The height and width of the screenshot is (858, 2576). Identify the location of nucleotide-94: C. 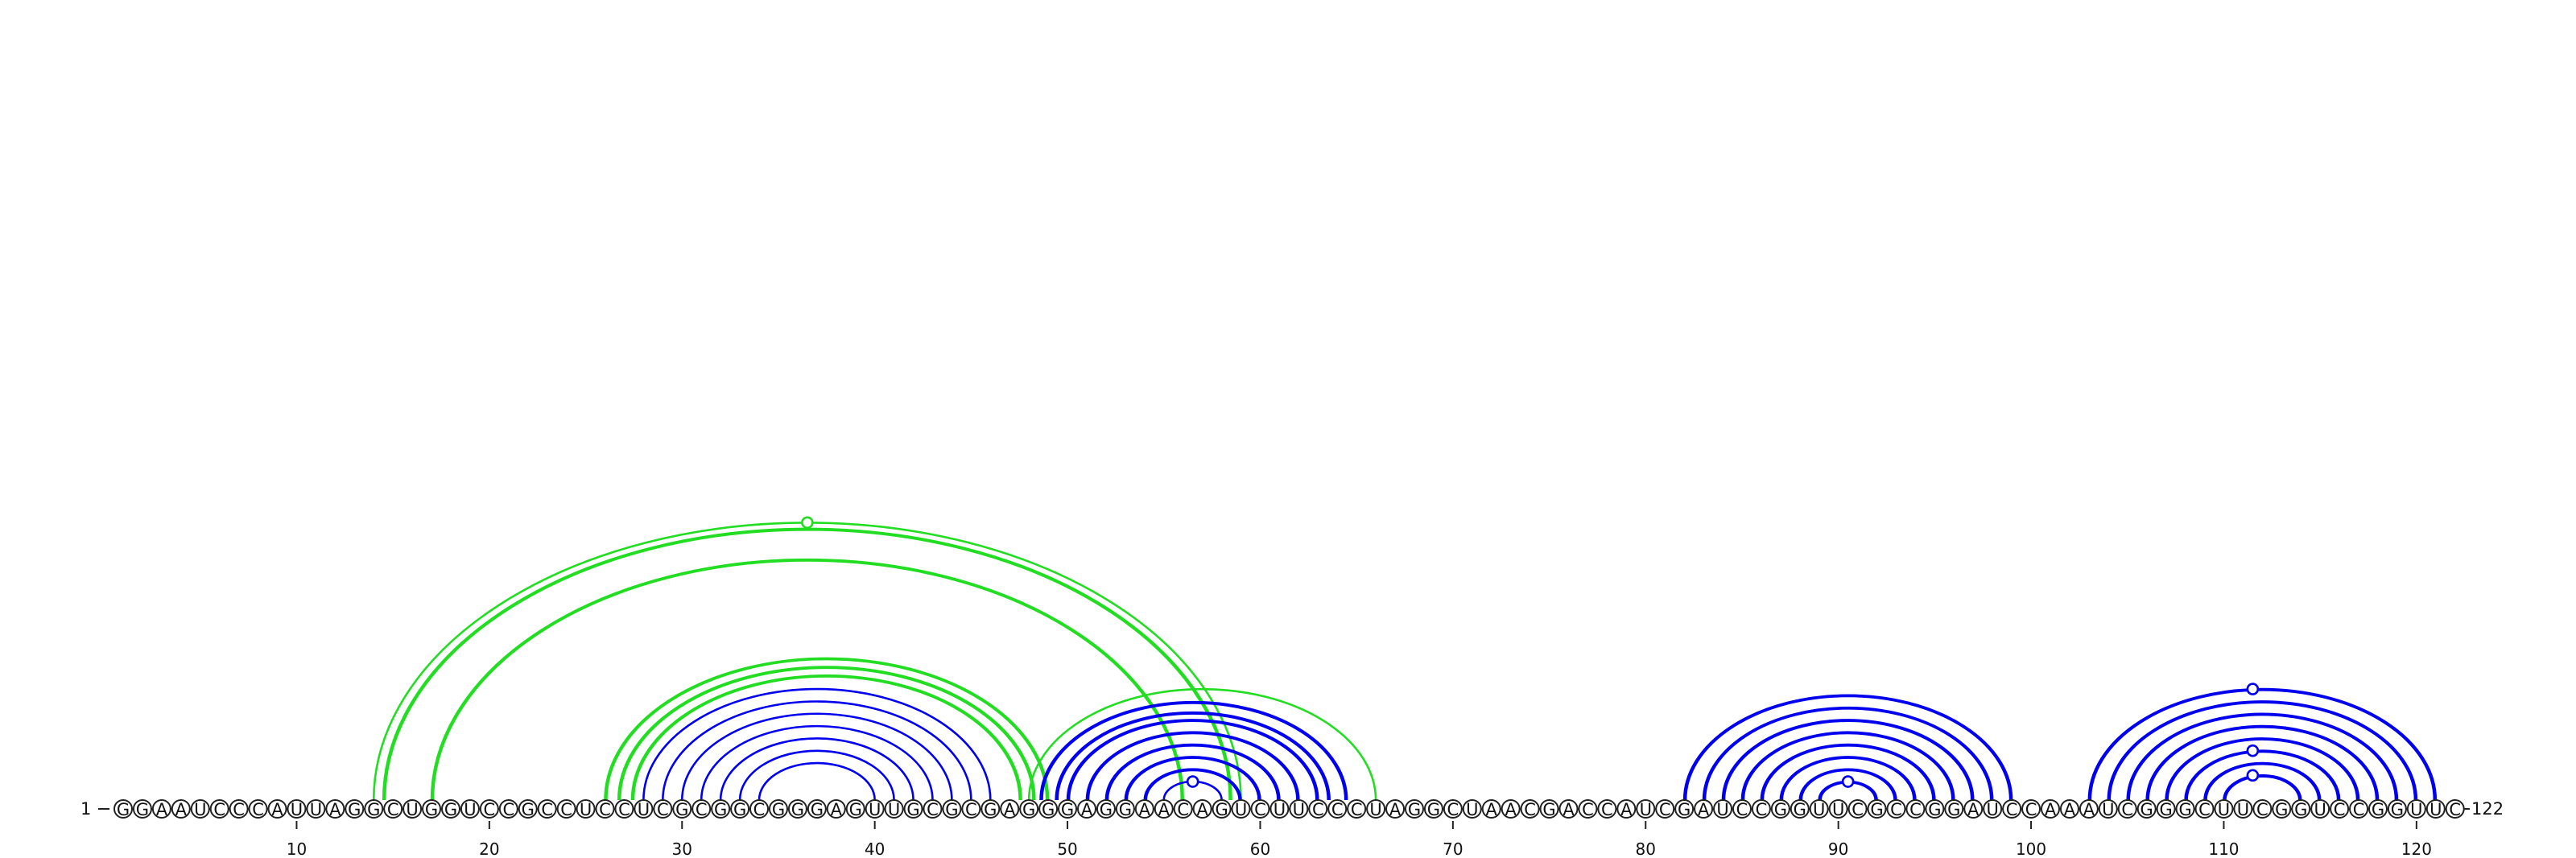
(1915, 809).